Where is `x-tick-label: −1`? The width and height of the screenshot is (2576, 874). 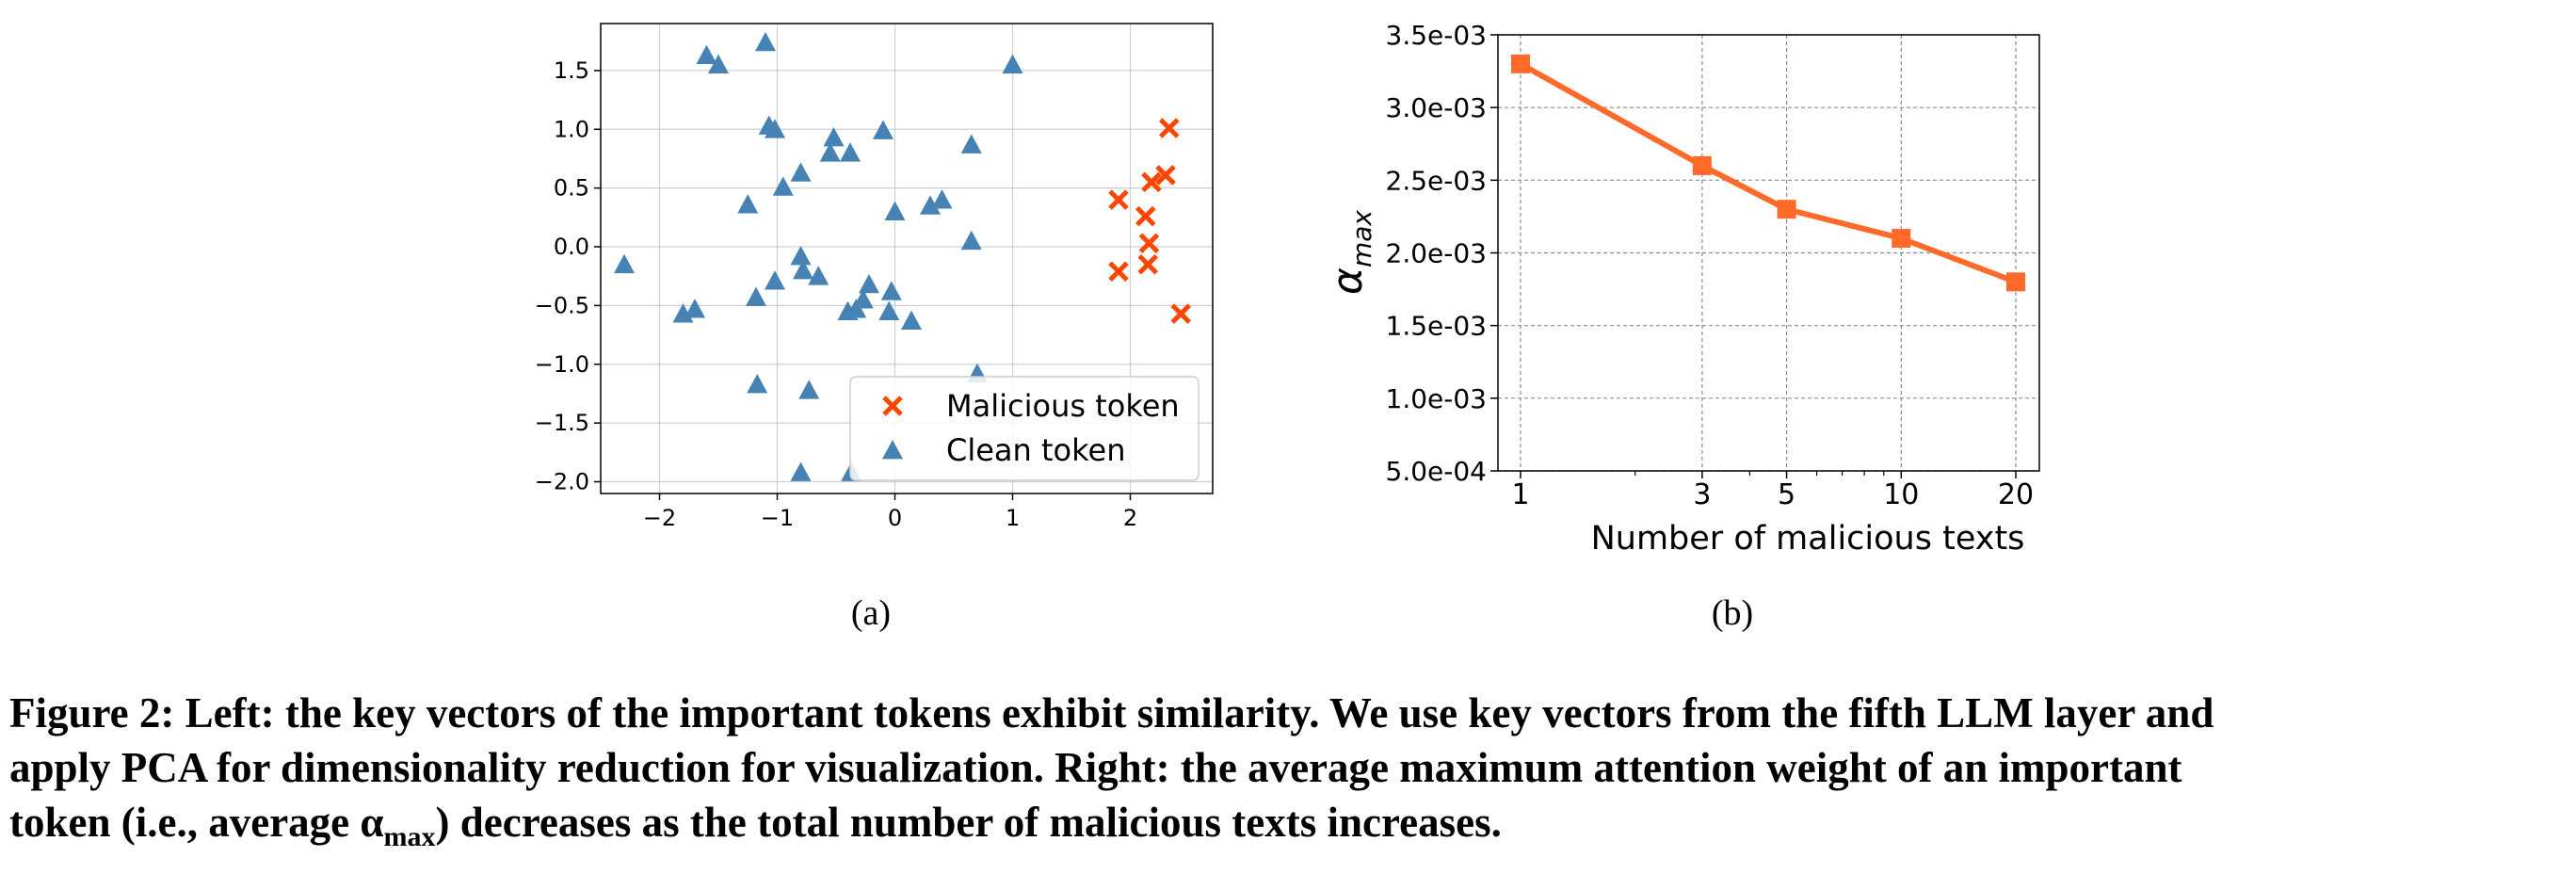 x-tick-label: −1 is located at coordinates (777, 518).